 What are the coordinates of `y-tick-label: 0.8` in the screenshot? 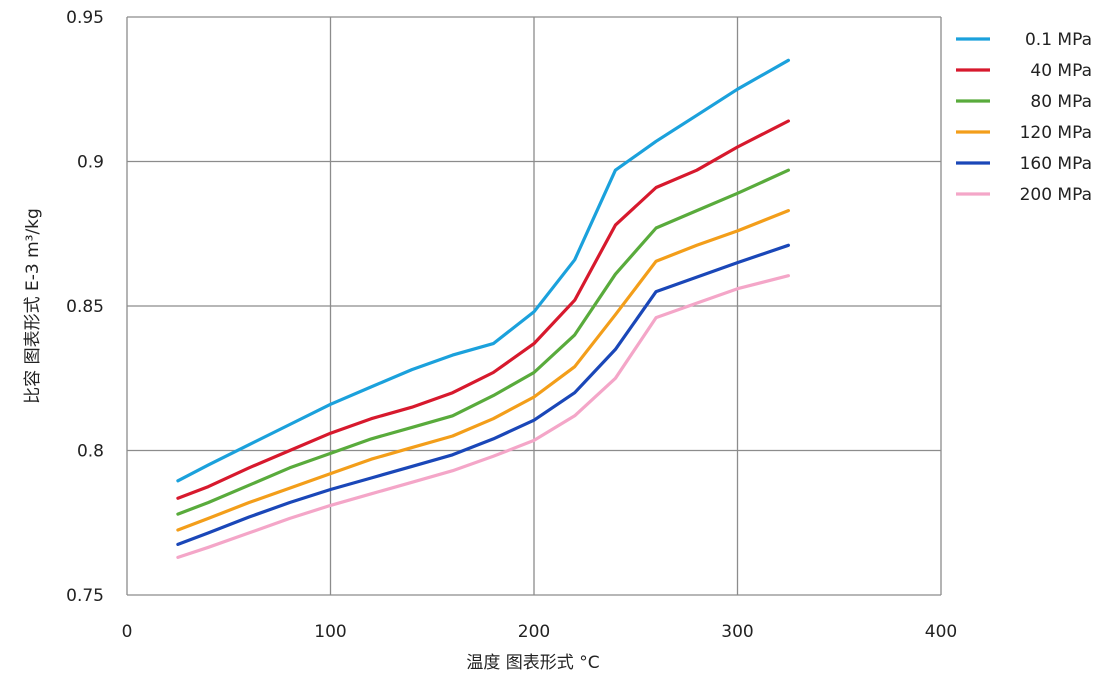 It's located at (90, 452).